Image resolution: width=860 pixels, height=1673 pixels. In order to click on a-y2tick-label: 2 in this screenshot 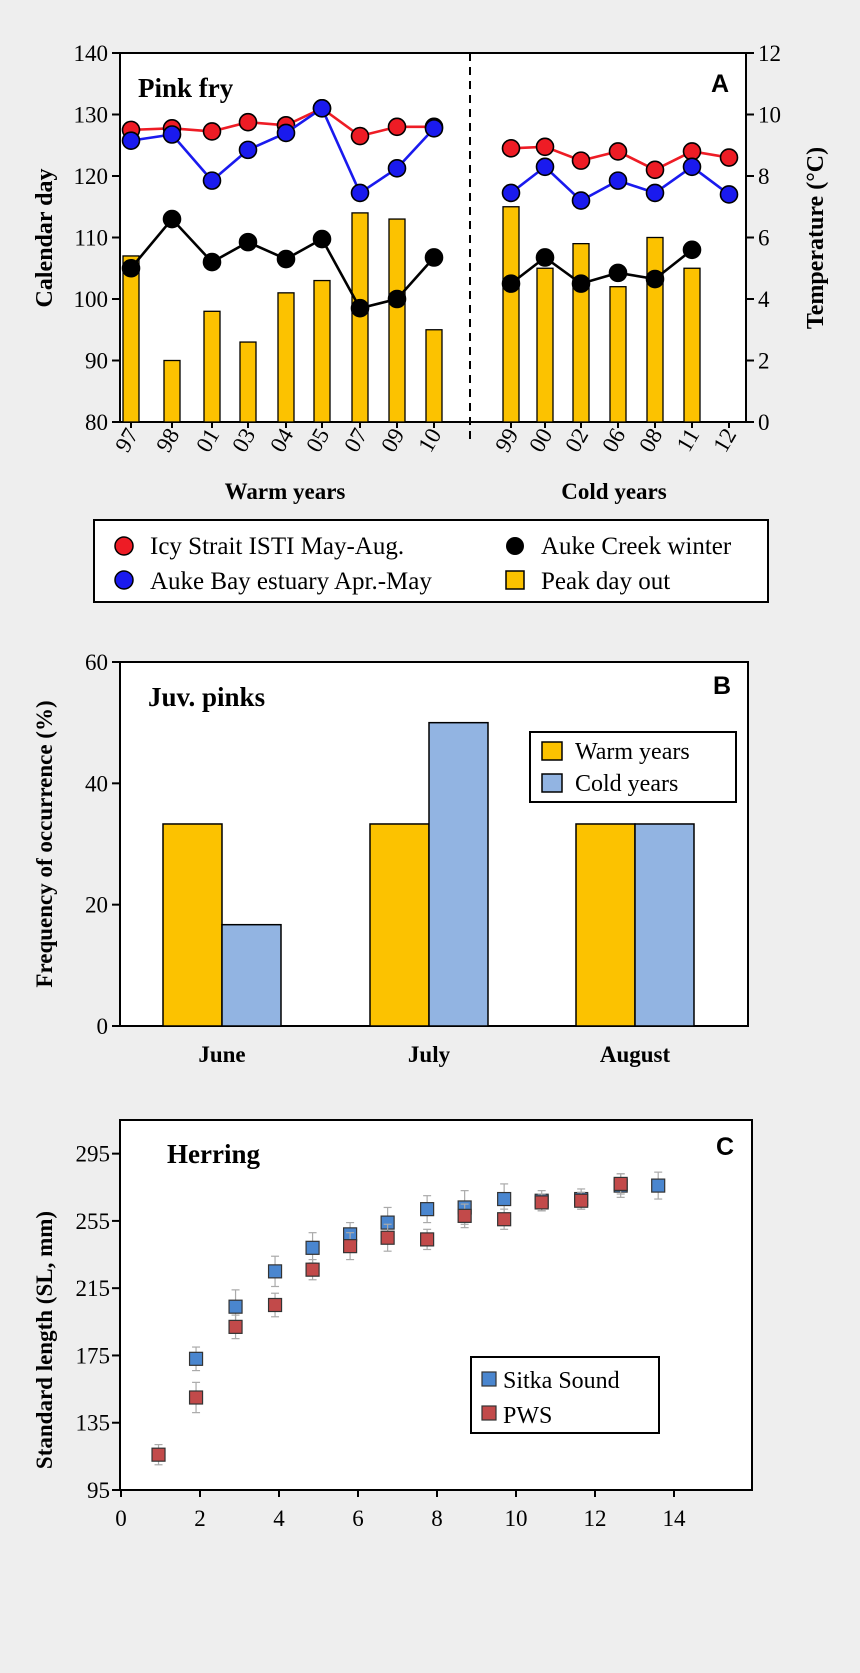, I will do `click(764, 361)`.